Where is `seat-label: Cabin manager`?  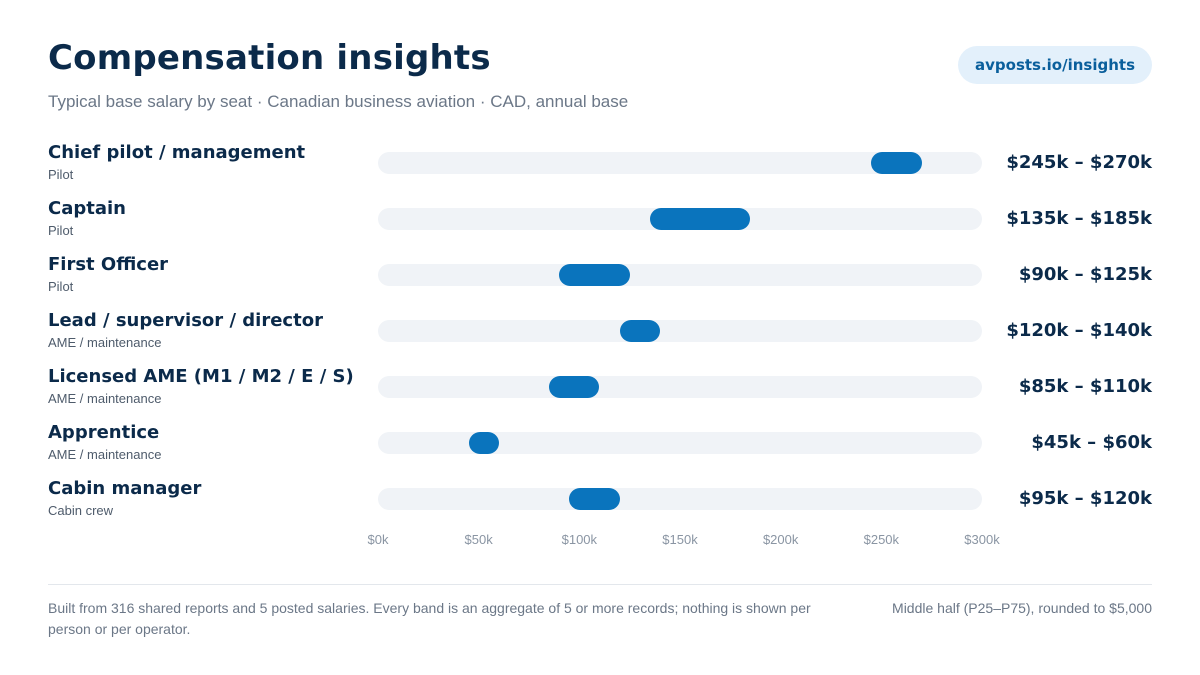 seat-label: Cabin manager is located at coordinates (125, 488).